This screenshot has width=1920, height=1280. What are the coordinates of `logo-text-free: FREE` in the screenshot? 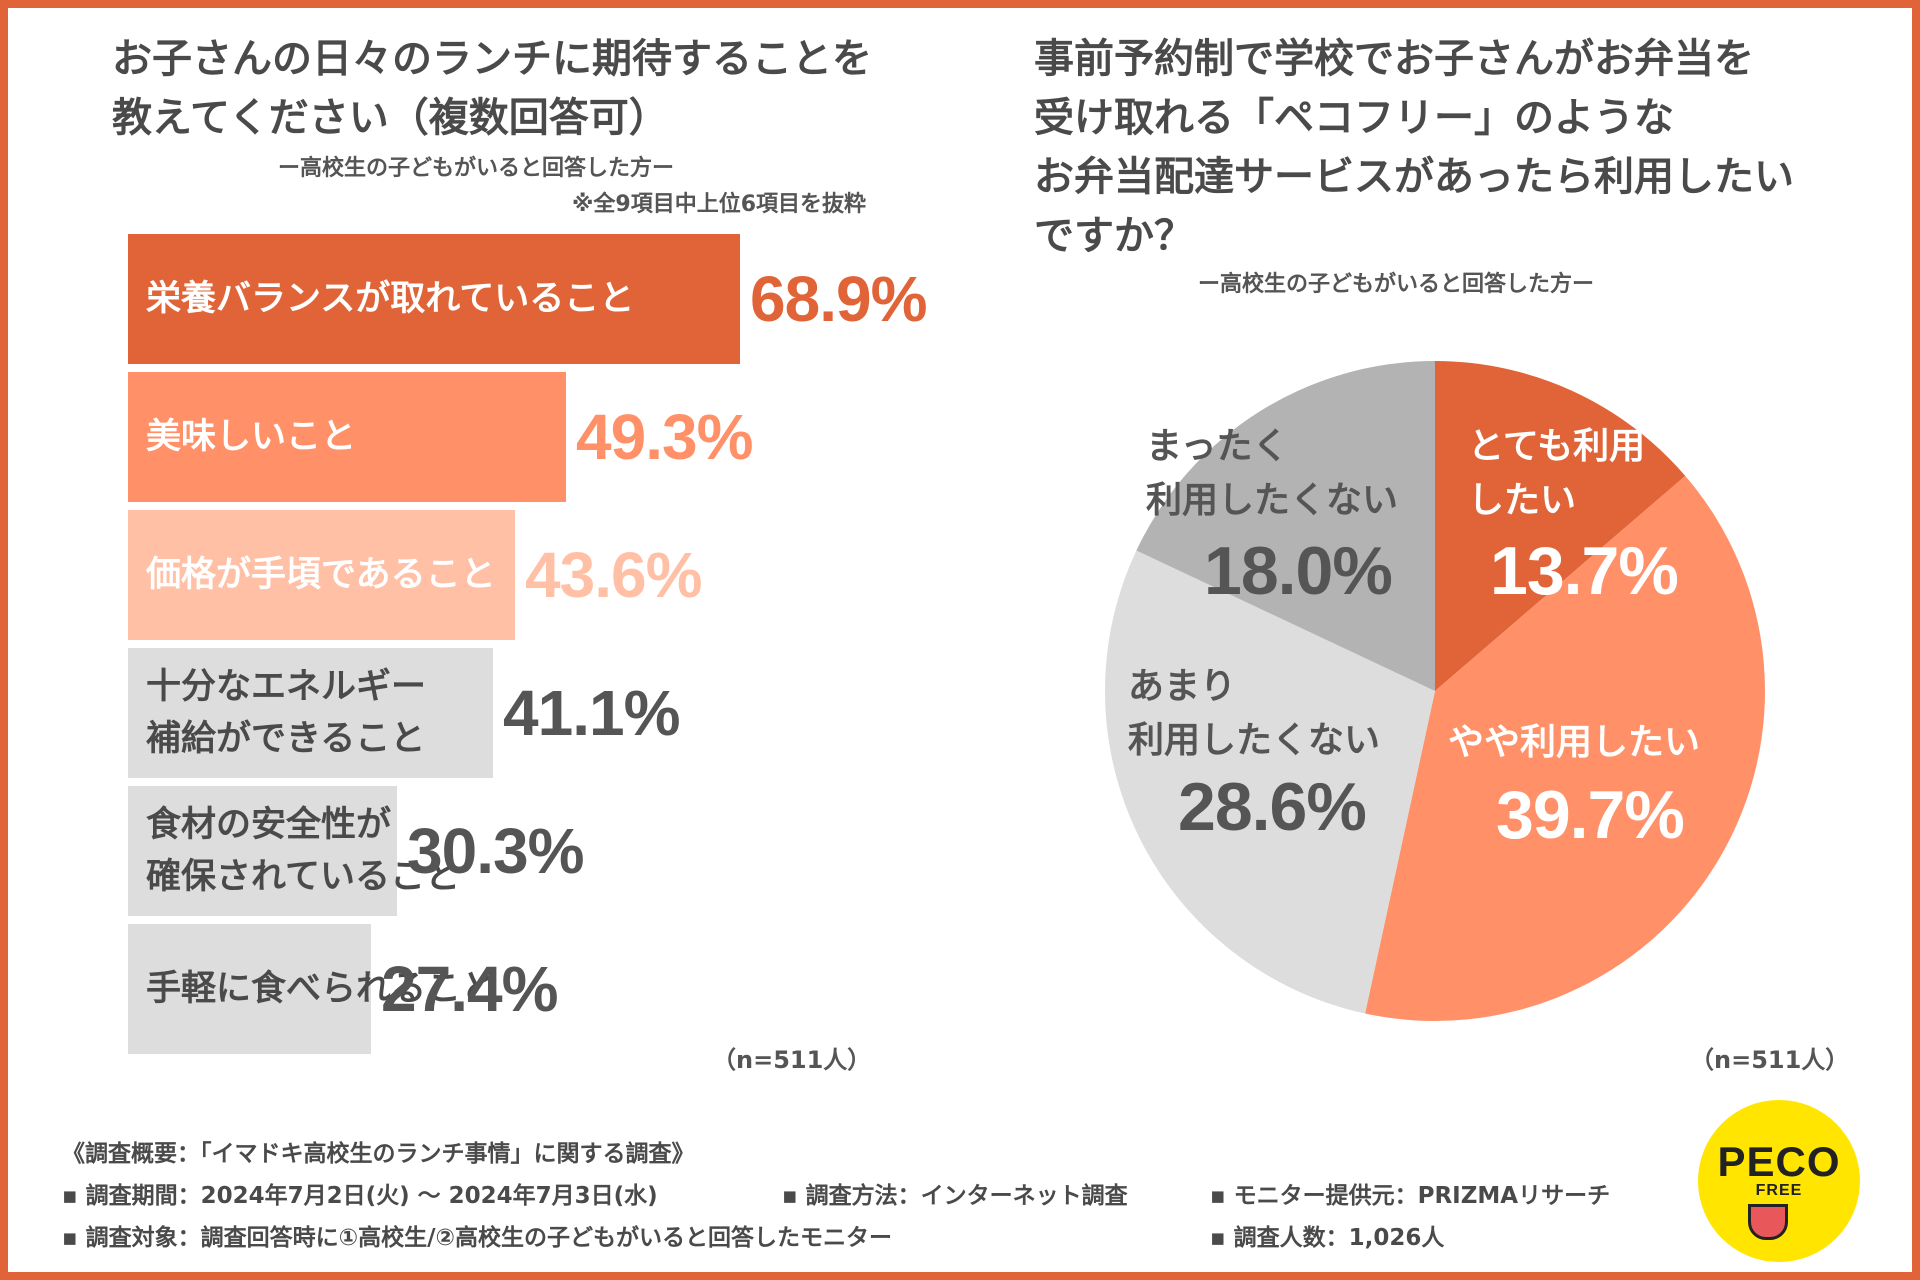 It's located at (1779, 1190).